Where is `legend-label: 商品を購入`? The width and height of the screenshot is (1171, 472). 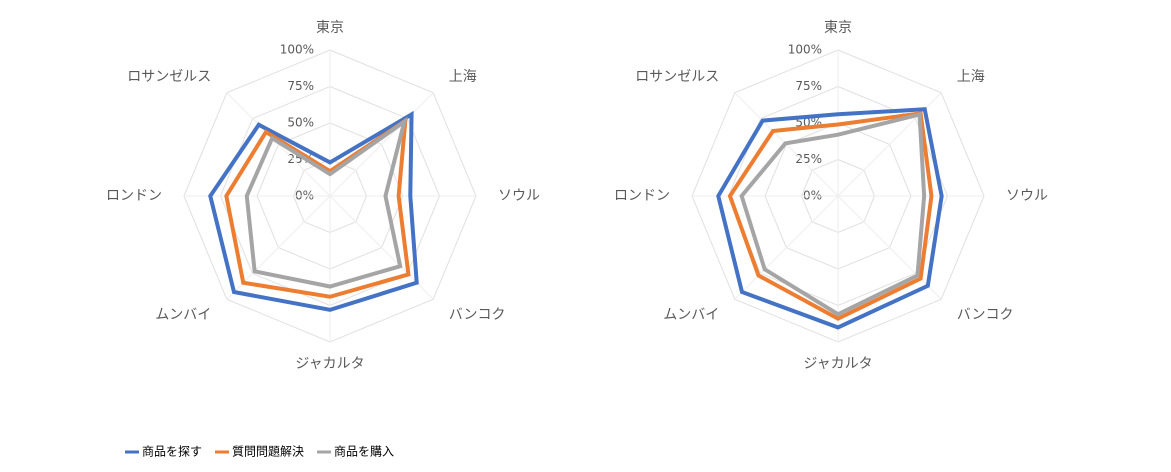
legend-label: 商品を購入 is located at coordinates (364, 451).